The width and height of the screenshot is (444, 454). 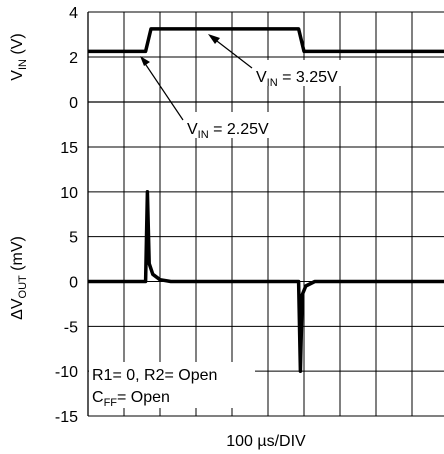 I want to click on series-line-input, so click(x=266, y=40).